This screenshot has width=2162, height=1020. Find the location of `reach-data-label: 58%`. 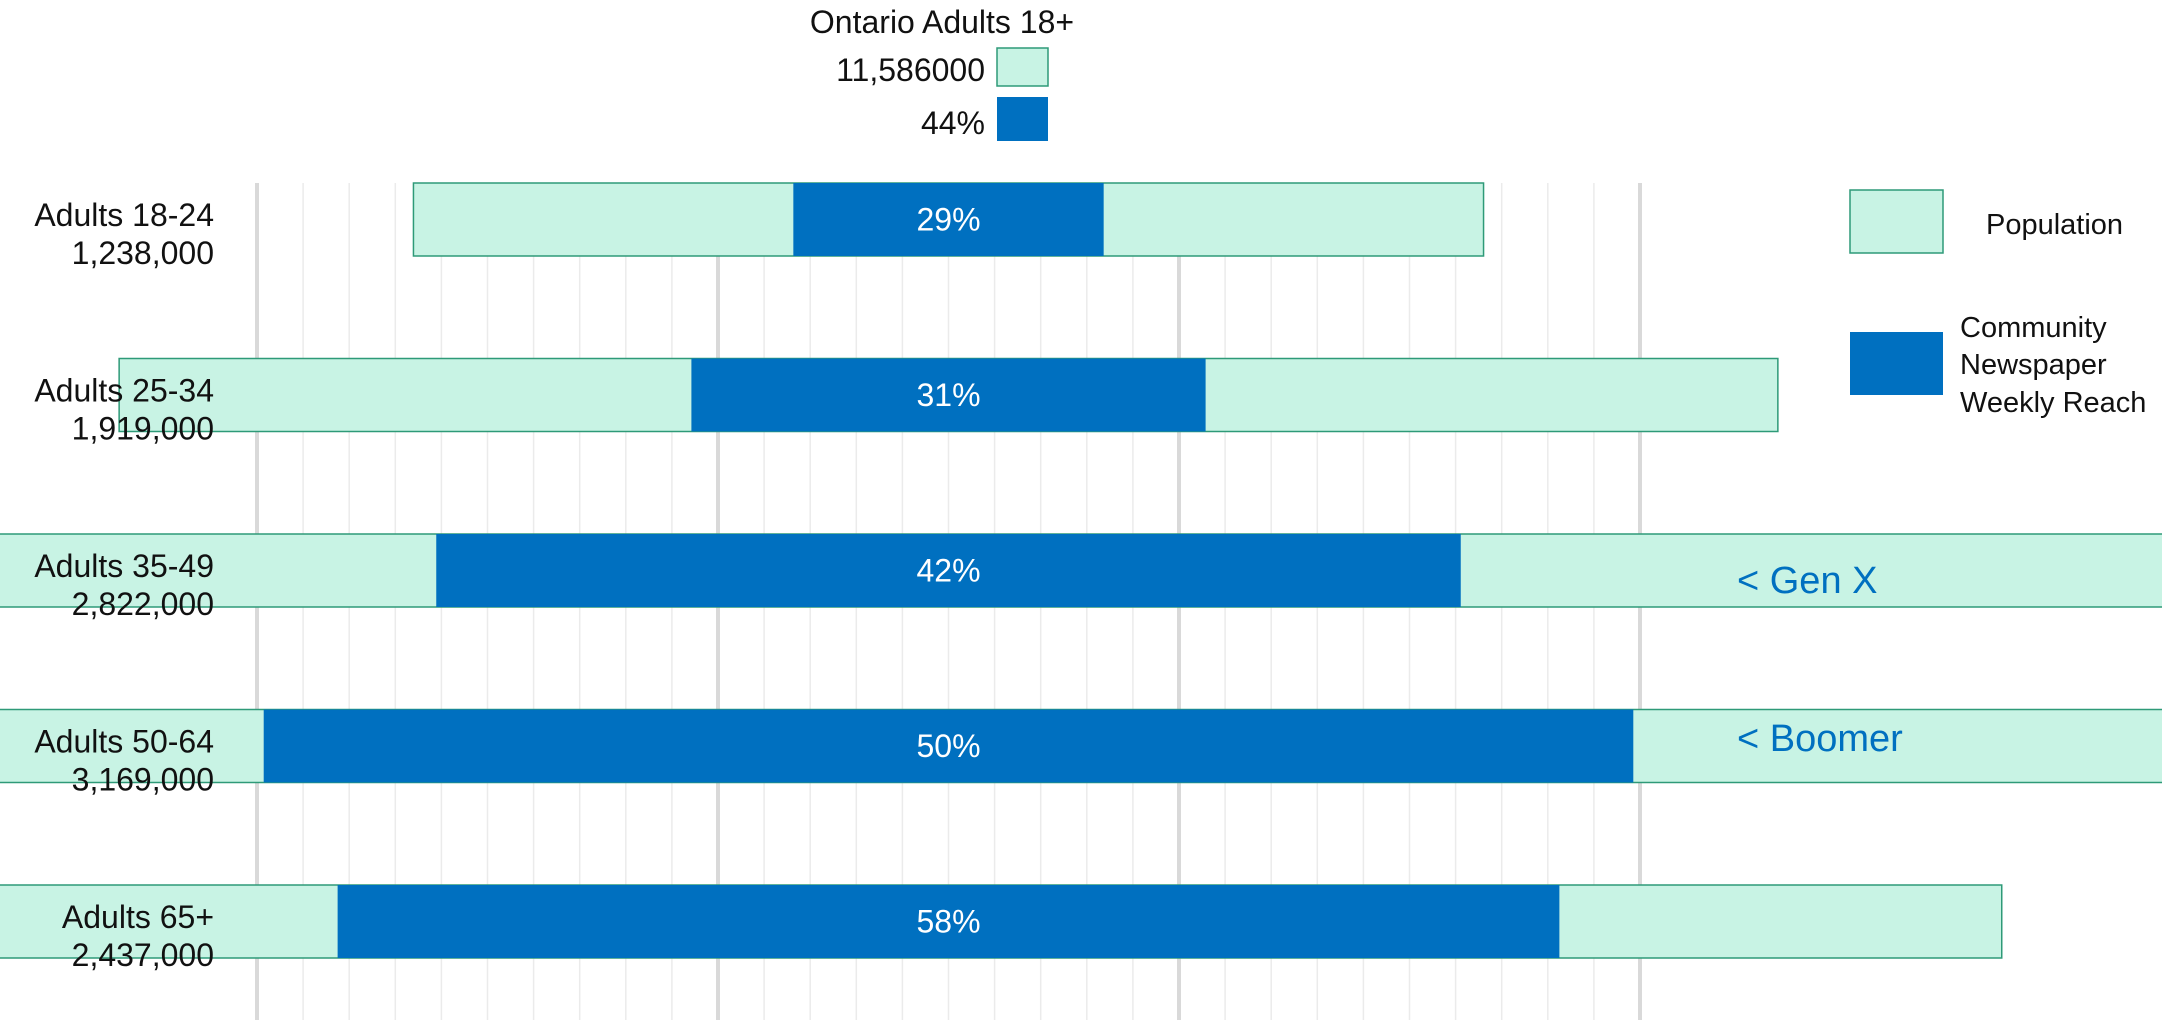

reach-data-label: 58% is located at coordinates (948, 922).